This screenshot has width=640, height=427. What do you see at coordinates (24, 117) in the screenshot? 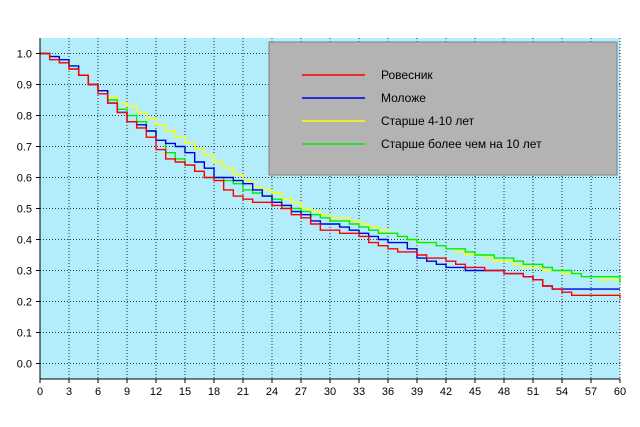
I see `y-tick-label: 0.8` at bounding box center [24, 117].